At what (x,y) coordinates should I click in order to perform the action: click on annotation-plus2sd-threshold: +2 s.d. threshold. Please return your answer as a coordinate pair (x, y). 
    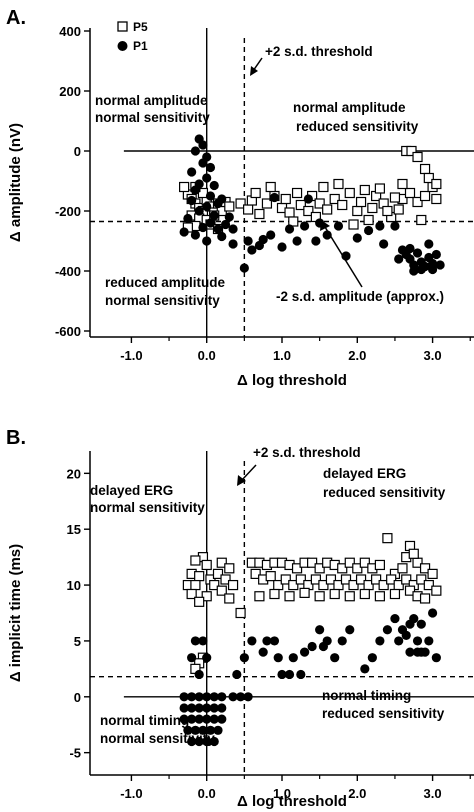
    Looking at the image, I should click on (319, 51).